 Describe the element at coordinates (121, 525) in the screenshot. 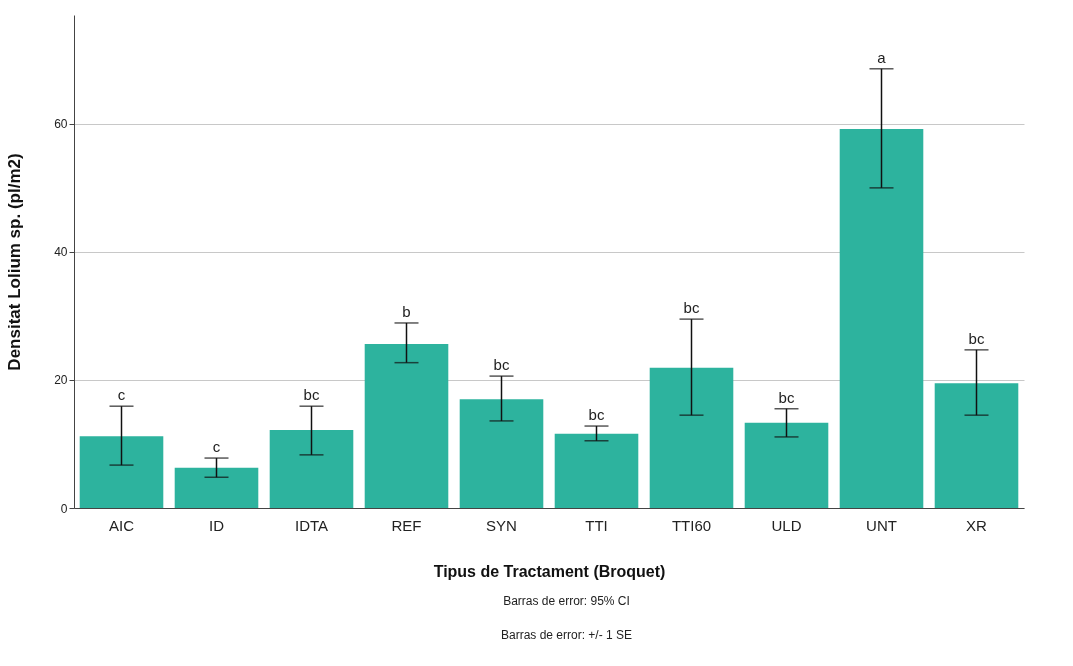

I see `x-tick-label: AIC` at that location.